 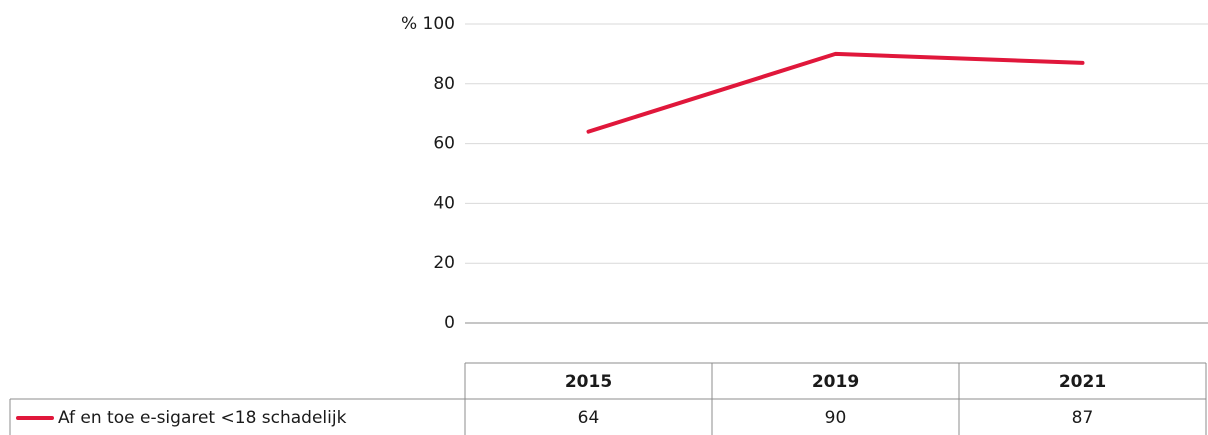 What do you see at coordinates (1083, 418) in the screenshot?
I see `table-value: 87` at bounding box center [1083, 418].